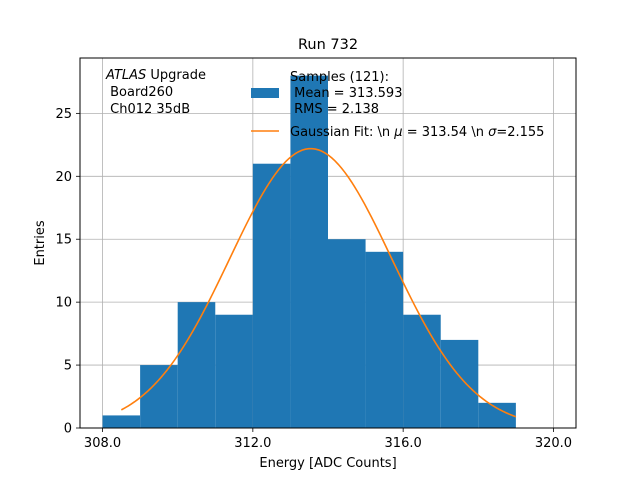  Describe the element at coordinates (397, 132) in the screenshot. I see `legend-fit-mu: μ` at that location.